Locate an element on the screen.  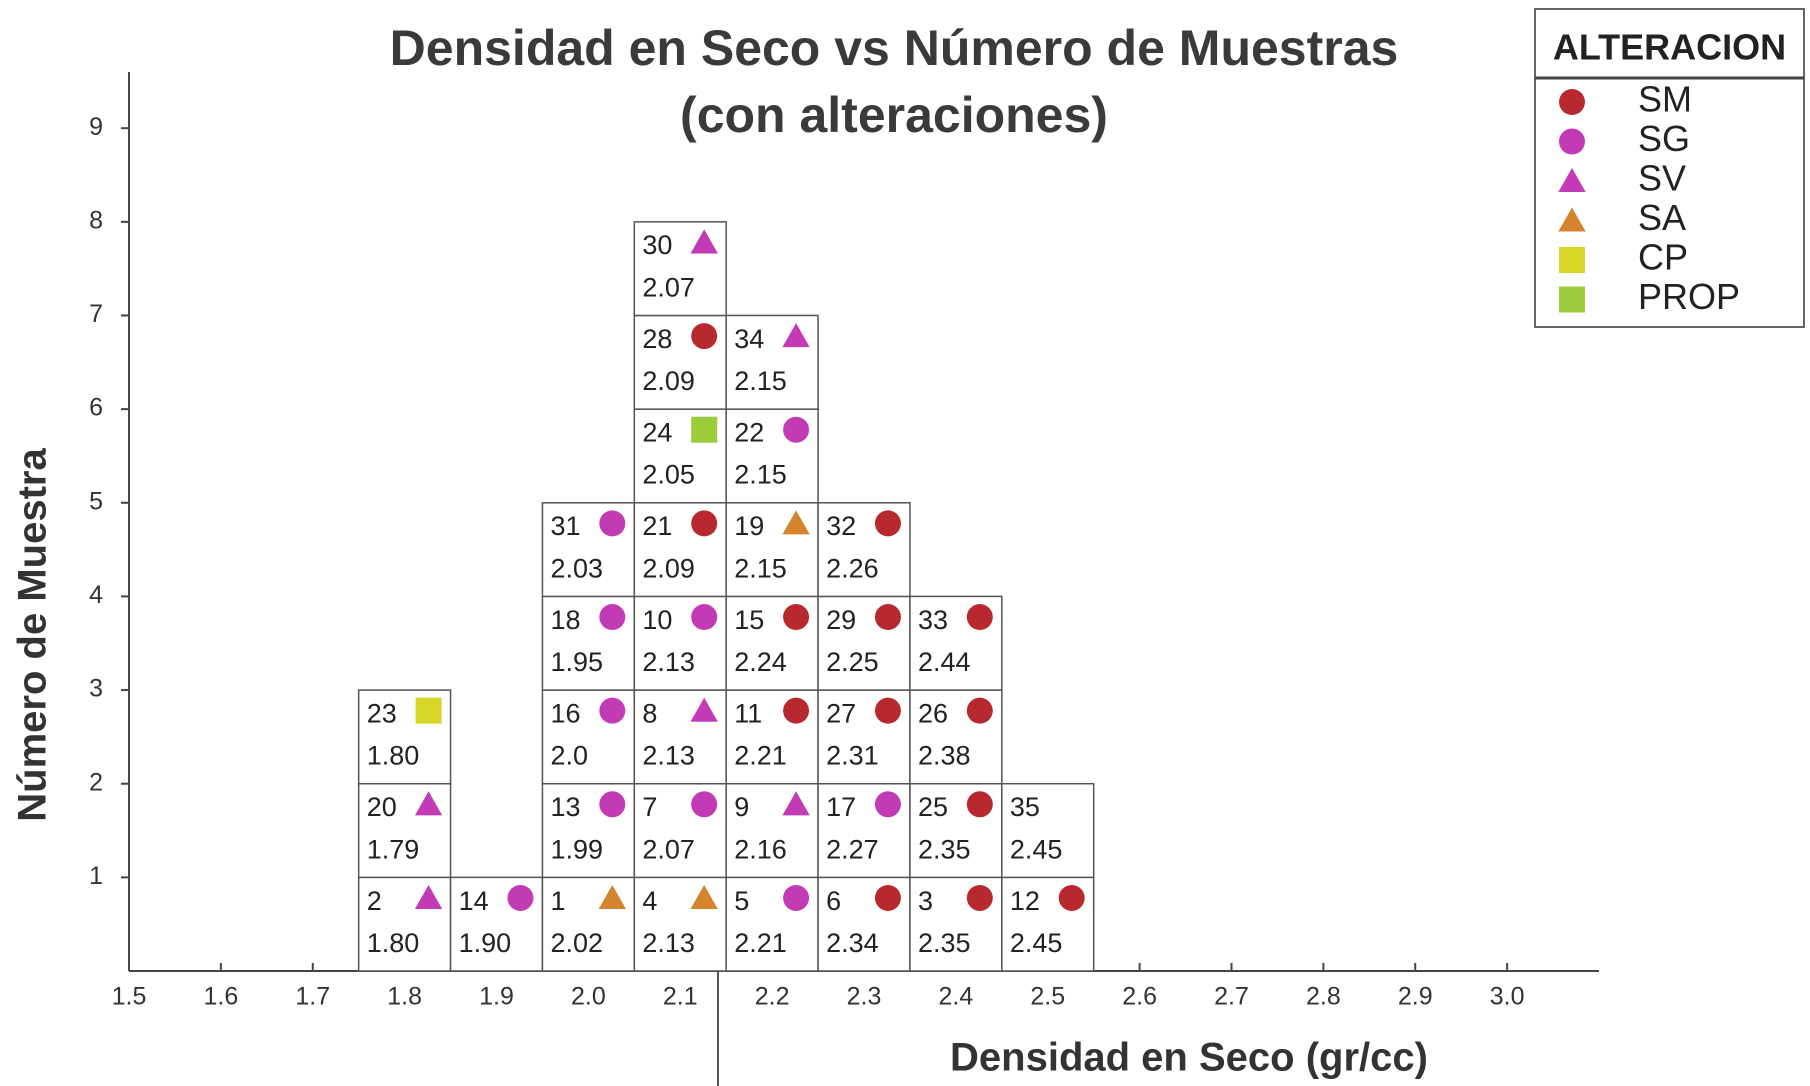
sample-id: 20 is located at coordinates (382, 807).